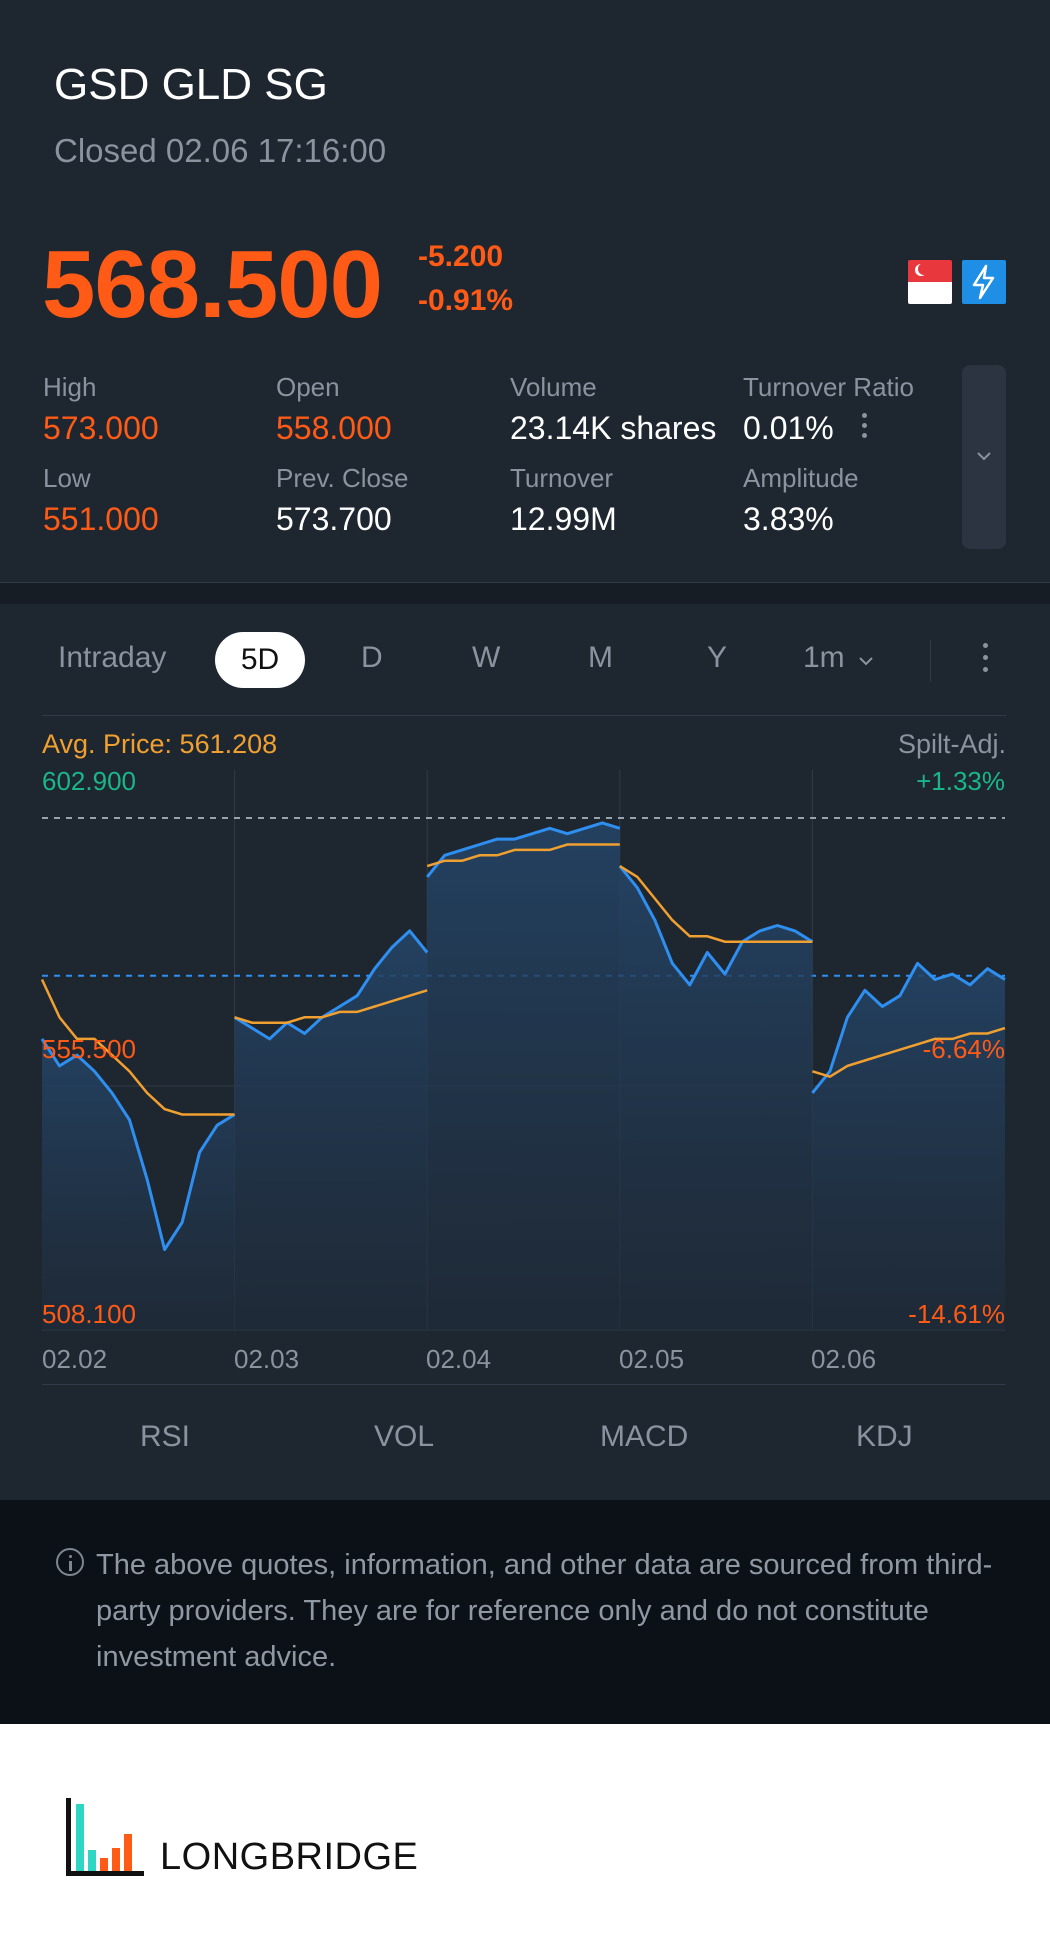 This screenshot has height=1958, width=1050. Describe the element at coordinates (112, 657) in the screenshot. I see `tab-intraday: Intraday` at that location.